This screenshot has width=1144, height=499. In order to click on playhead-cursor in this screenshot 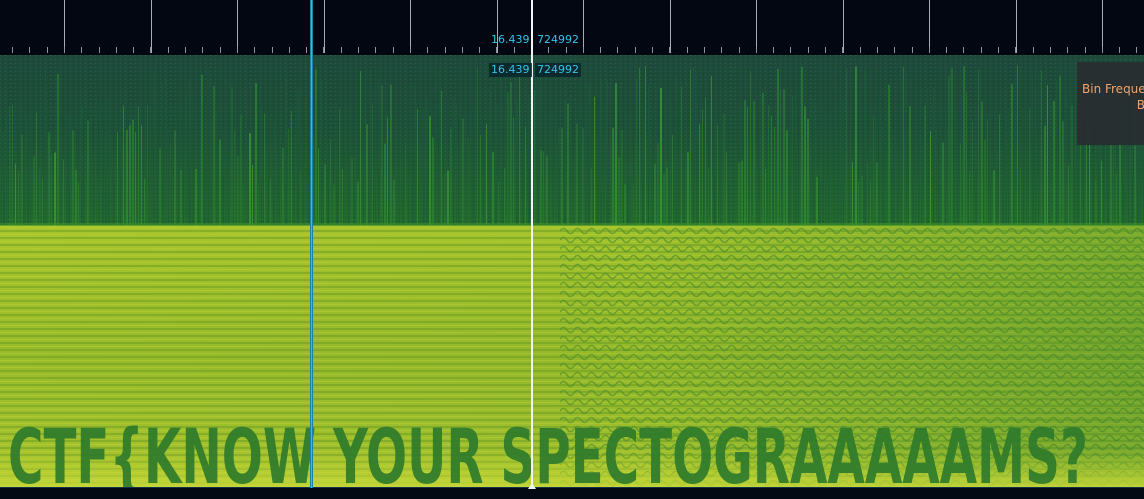, I will do `click(311, 244)`.